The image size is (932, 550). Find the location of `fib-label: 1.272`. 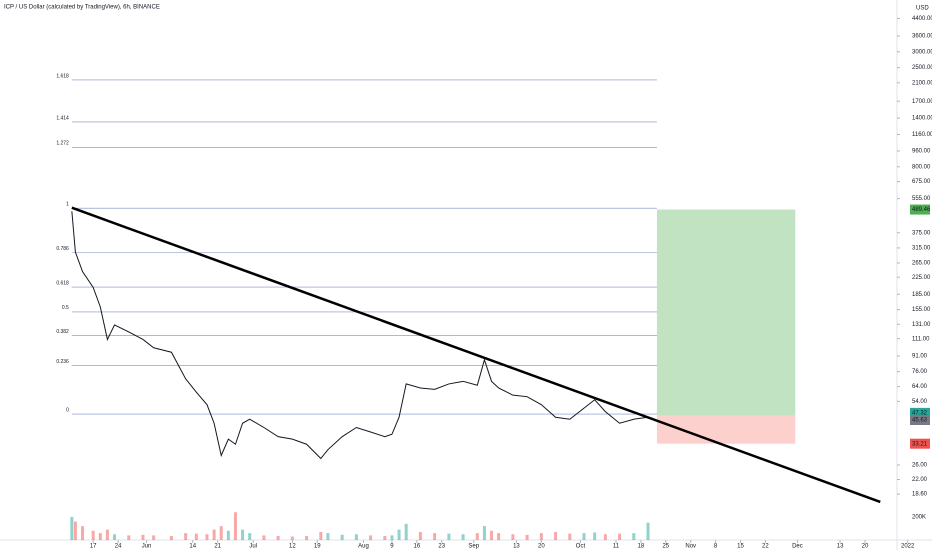

fib-label: 1.272 is located at coordinates (62, 144).